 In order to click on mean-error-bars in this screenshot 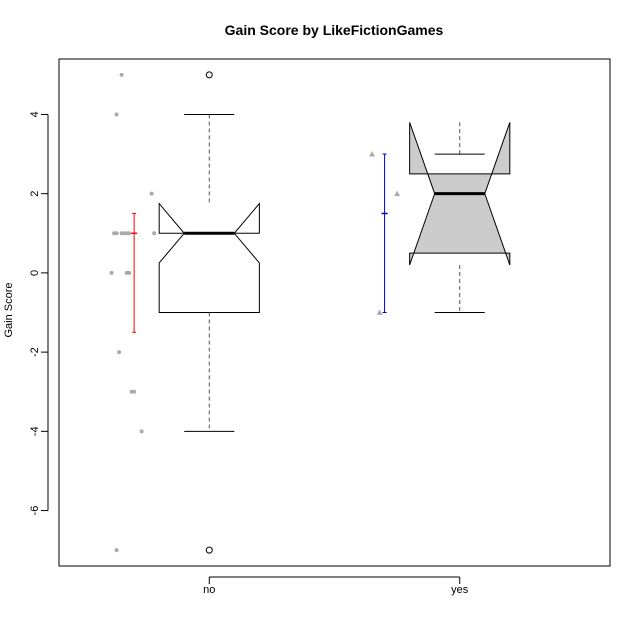, I will do `click(259, 243)`.